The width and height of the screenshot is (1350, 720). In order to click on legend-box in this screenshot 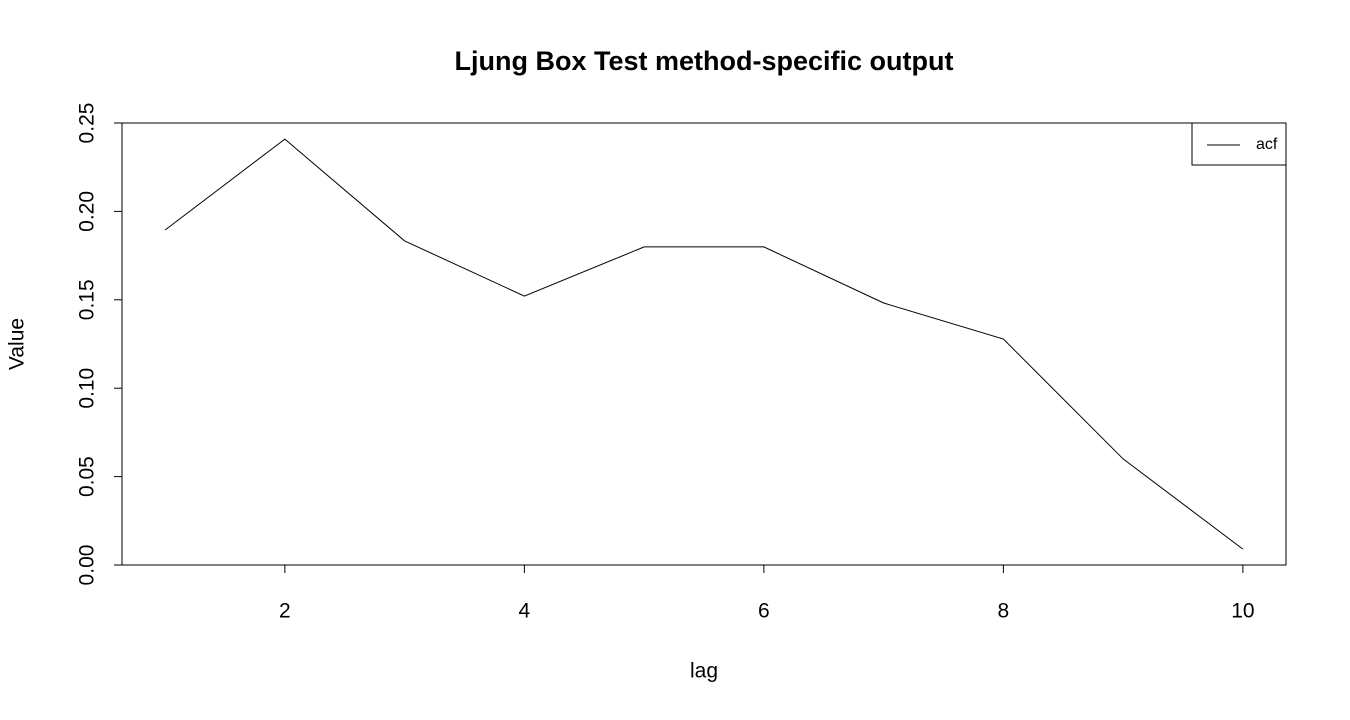, I will do `click(1239, 144)`.